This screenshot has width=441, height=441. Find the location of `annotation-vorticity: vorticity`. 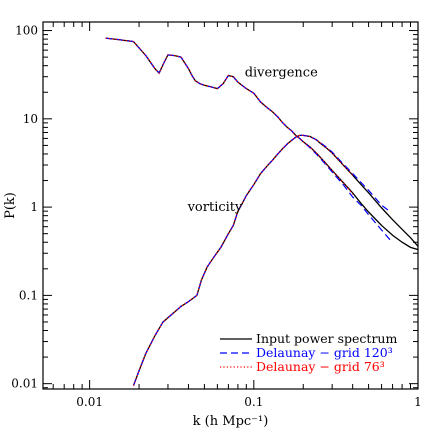

annotation-vorticity: vorticity is located at coordinates (215, 207).